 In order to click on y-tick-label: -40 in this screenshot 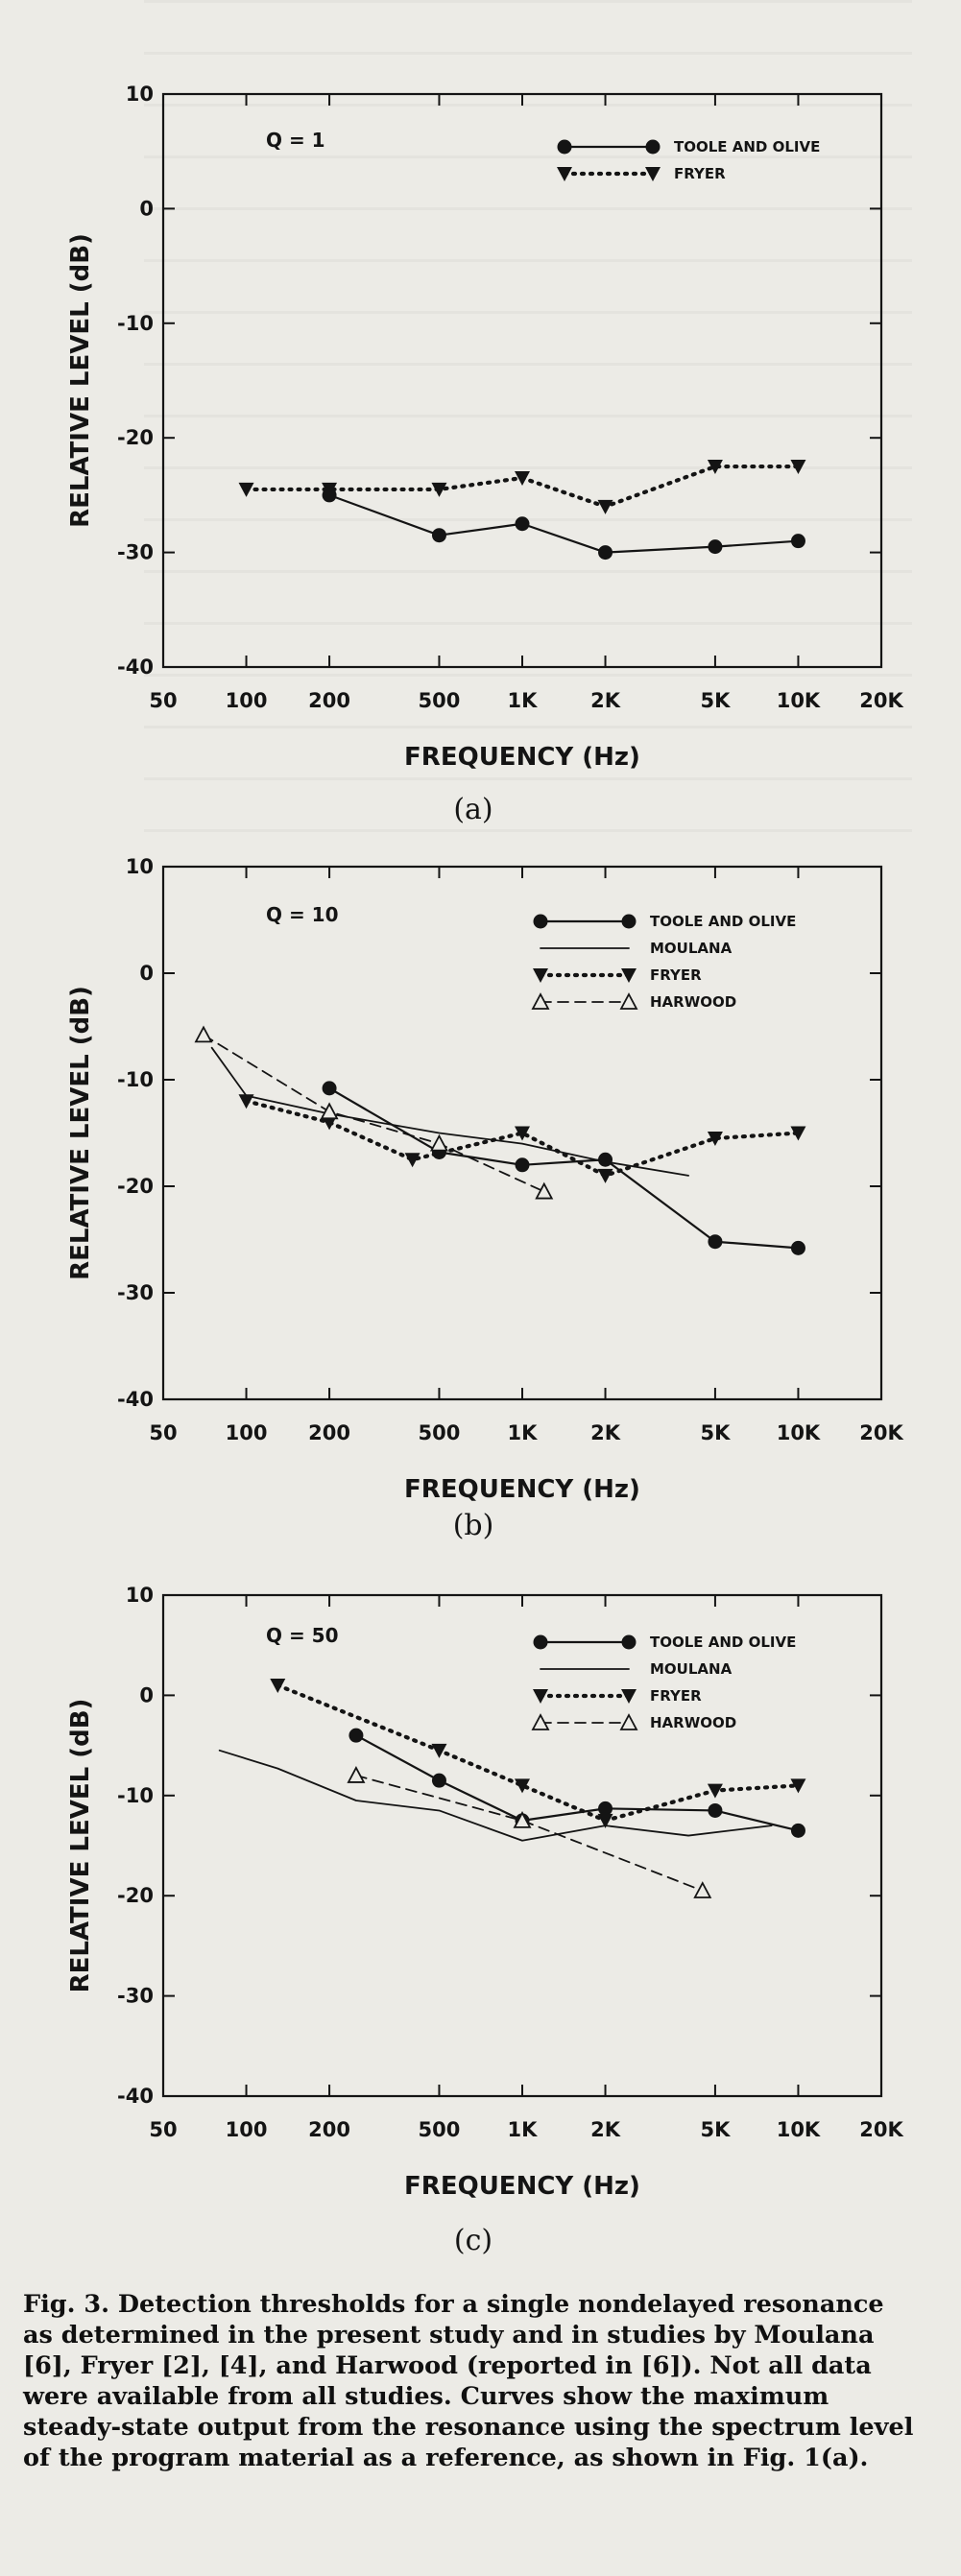, I will do `click(135, 2096)`.